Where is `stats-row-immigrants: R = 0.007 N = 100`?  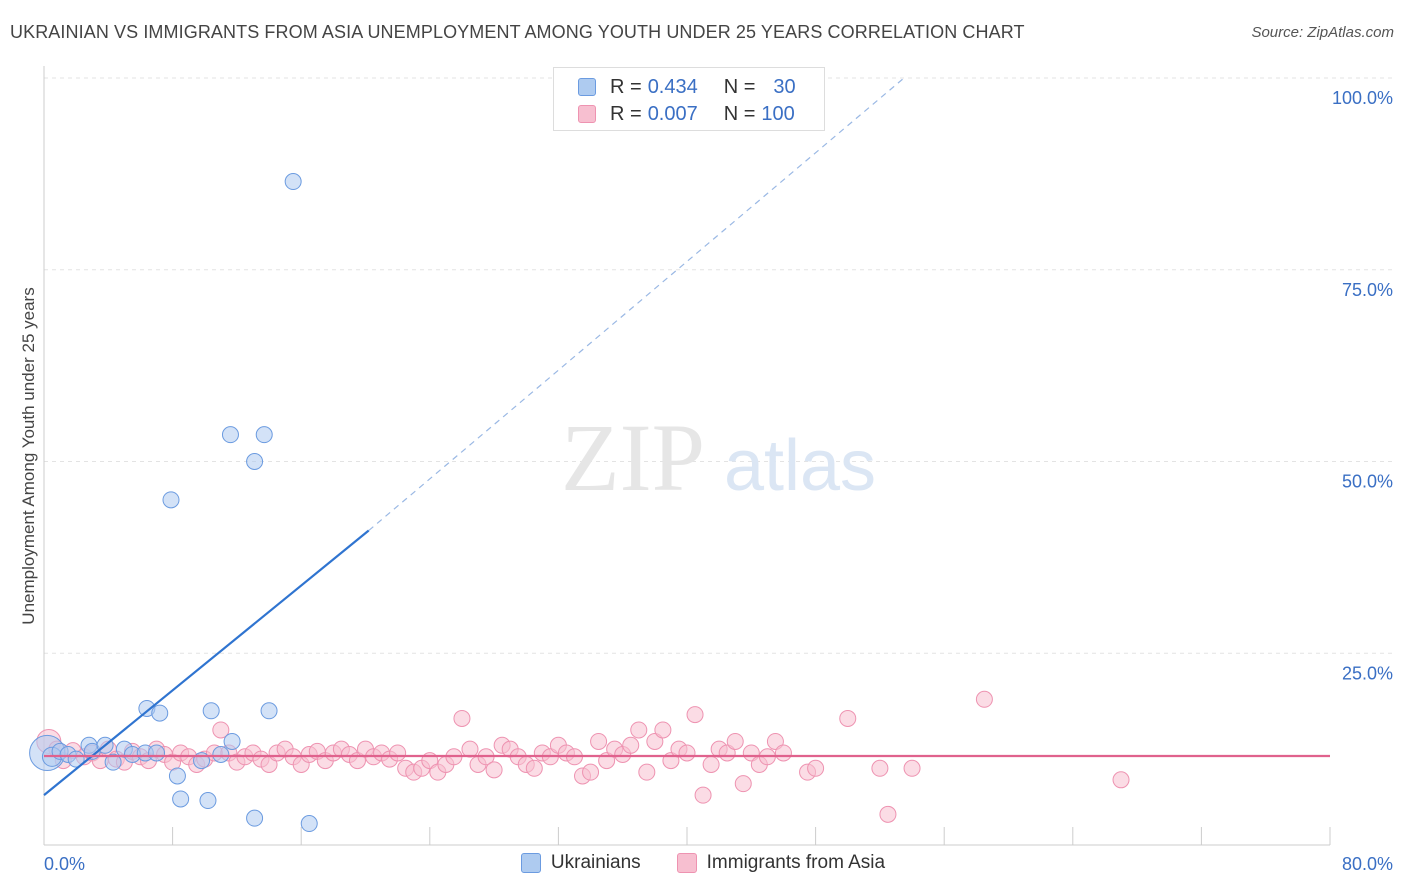 stats-row-immigrants: R = 0.007 N = 100 is located at coordinates (686, 114).